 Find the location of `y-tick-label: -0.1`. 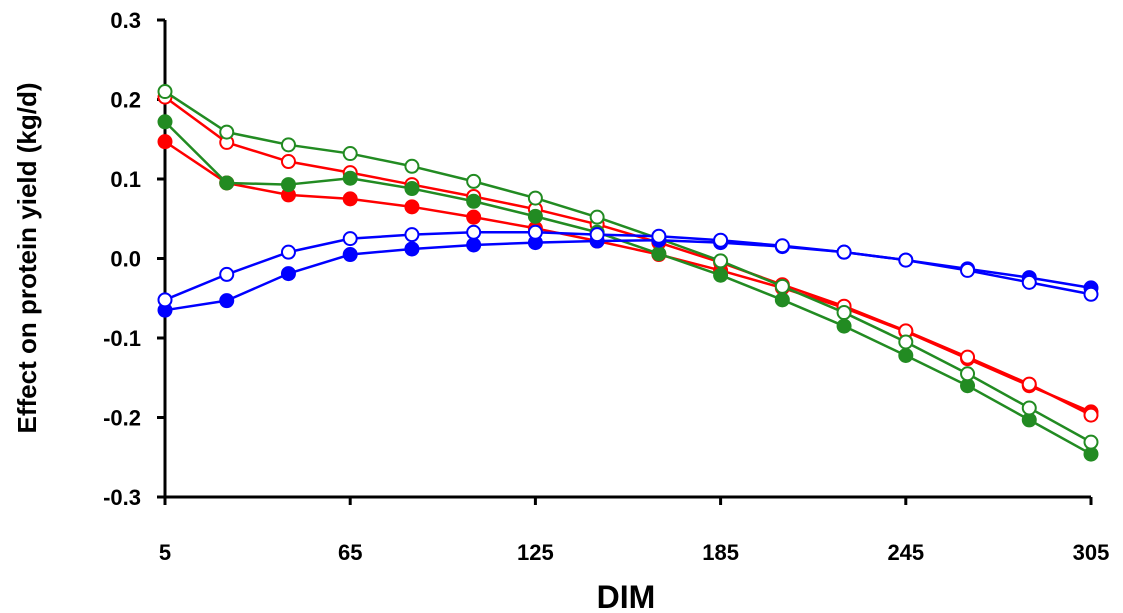

y-tick-label: -0.1 is located at coordinates (122, 338).